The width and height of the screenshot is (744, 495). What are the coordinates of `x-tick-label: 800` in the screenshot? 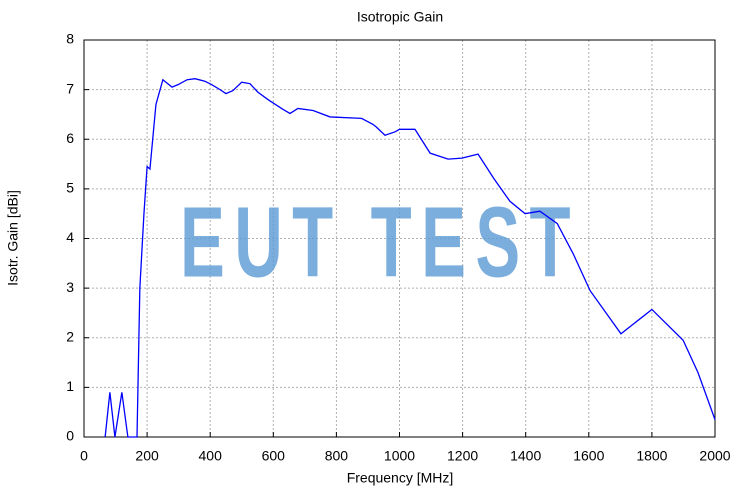 It's located at (337, 456).